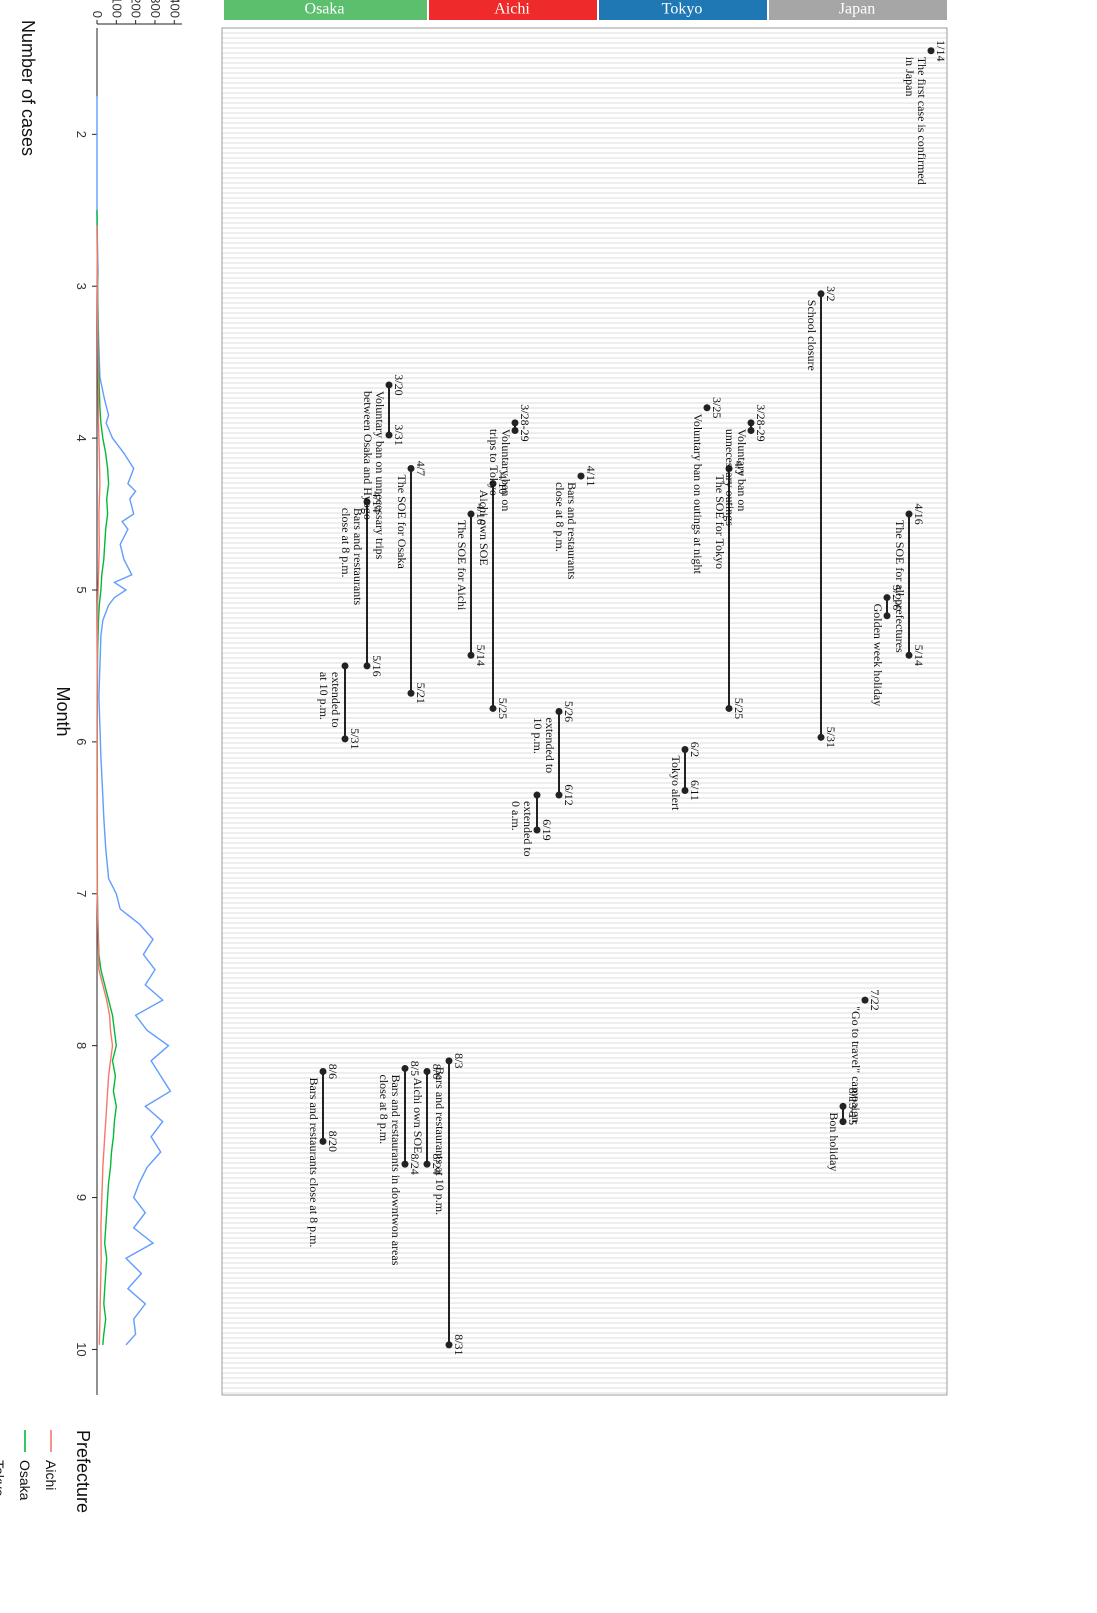  I want to click on strip-osaka, so click(325, 10).